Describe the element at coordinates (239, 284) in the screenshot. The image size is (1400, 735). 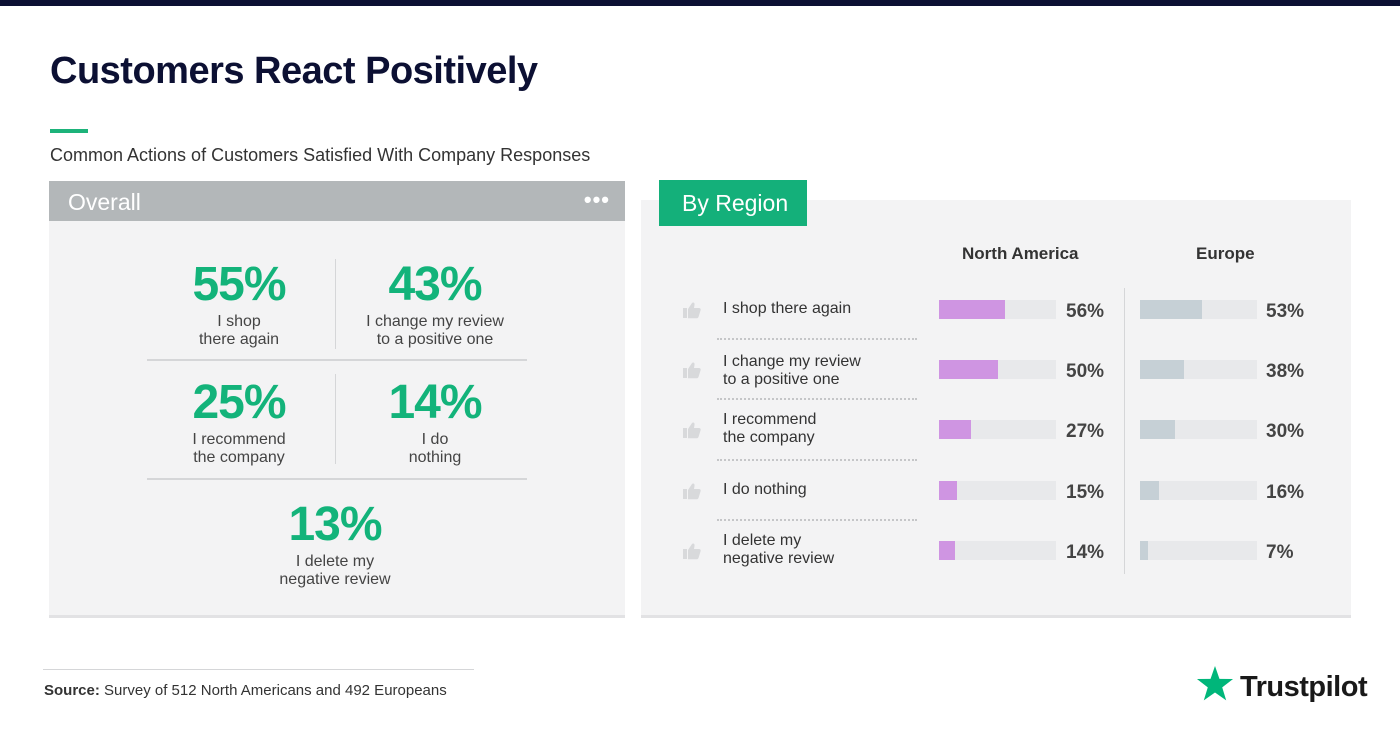
I see `stat-value: 55%` at that location.